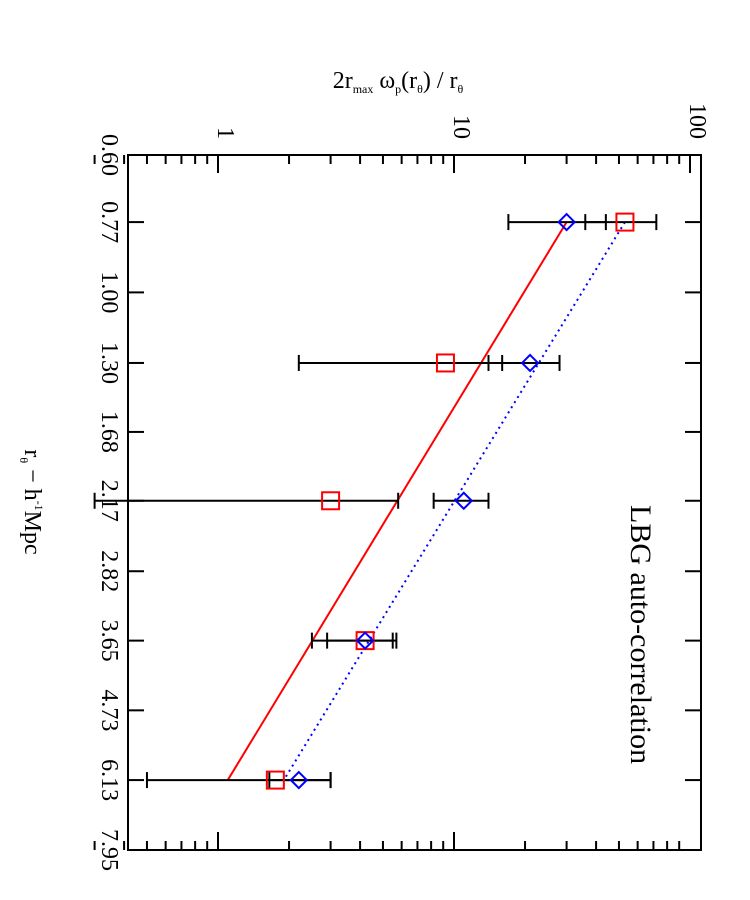  I want to click on y-tick-label: 1, so click(225, 133).